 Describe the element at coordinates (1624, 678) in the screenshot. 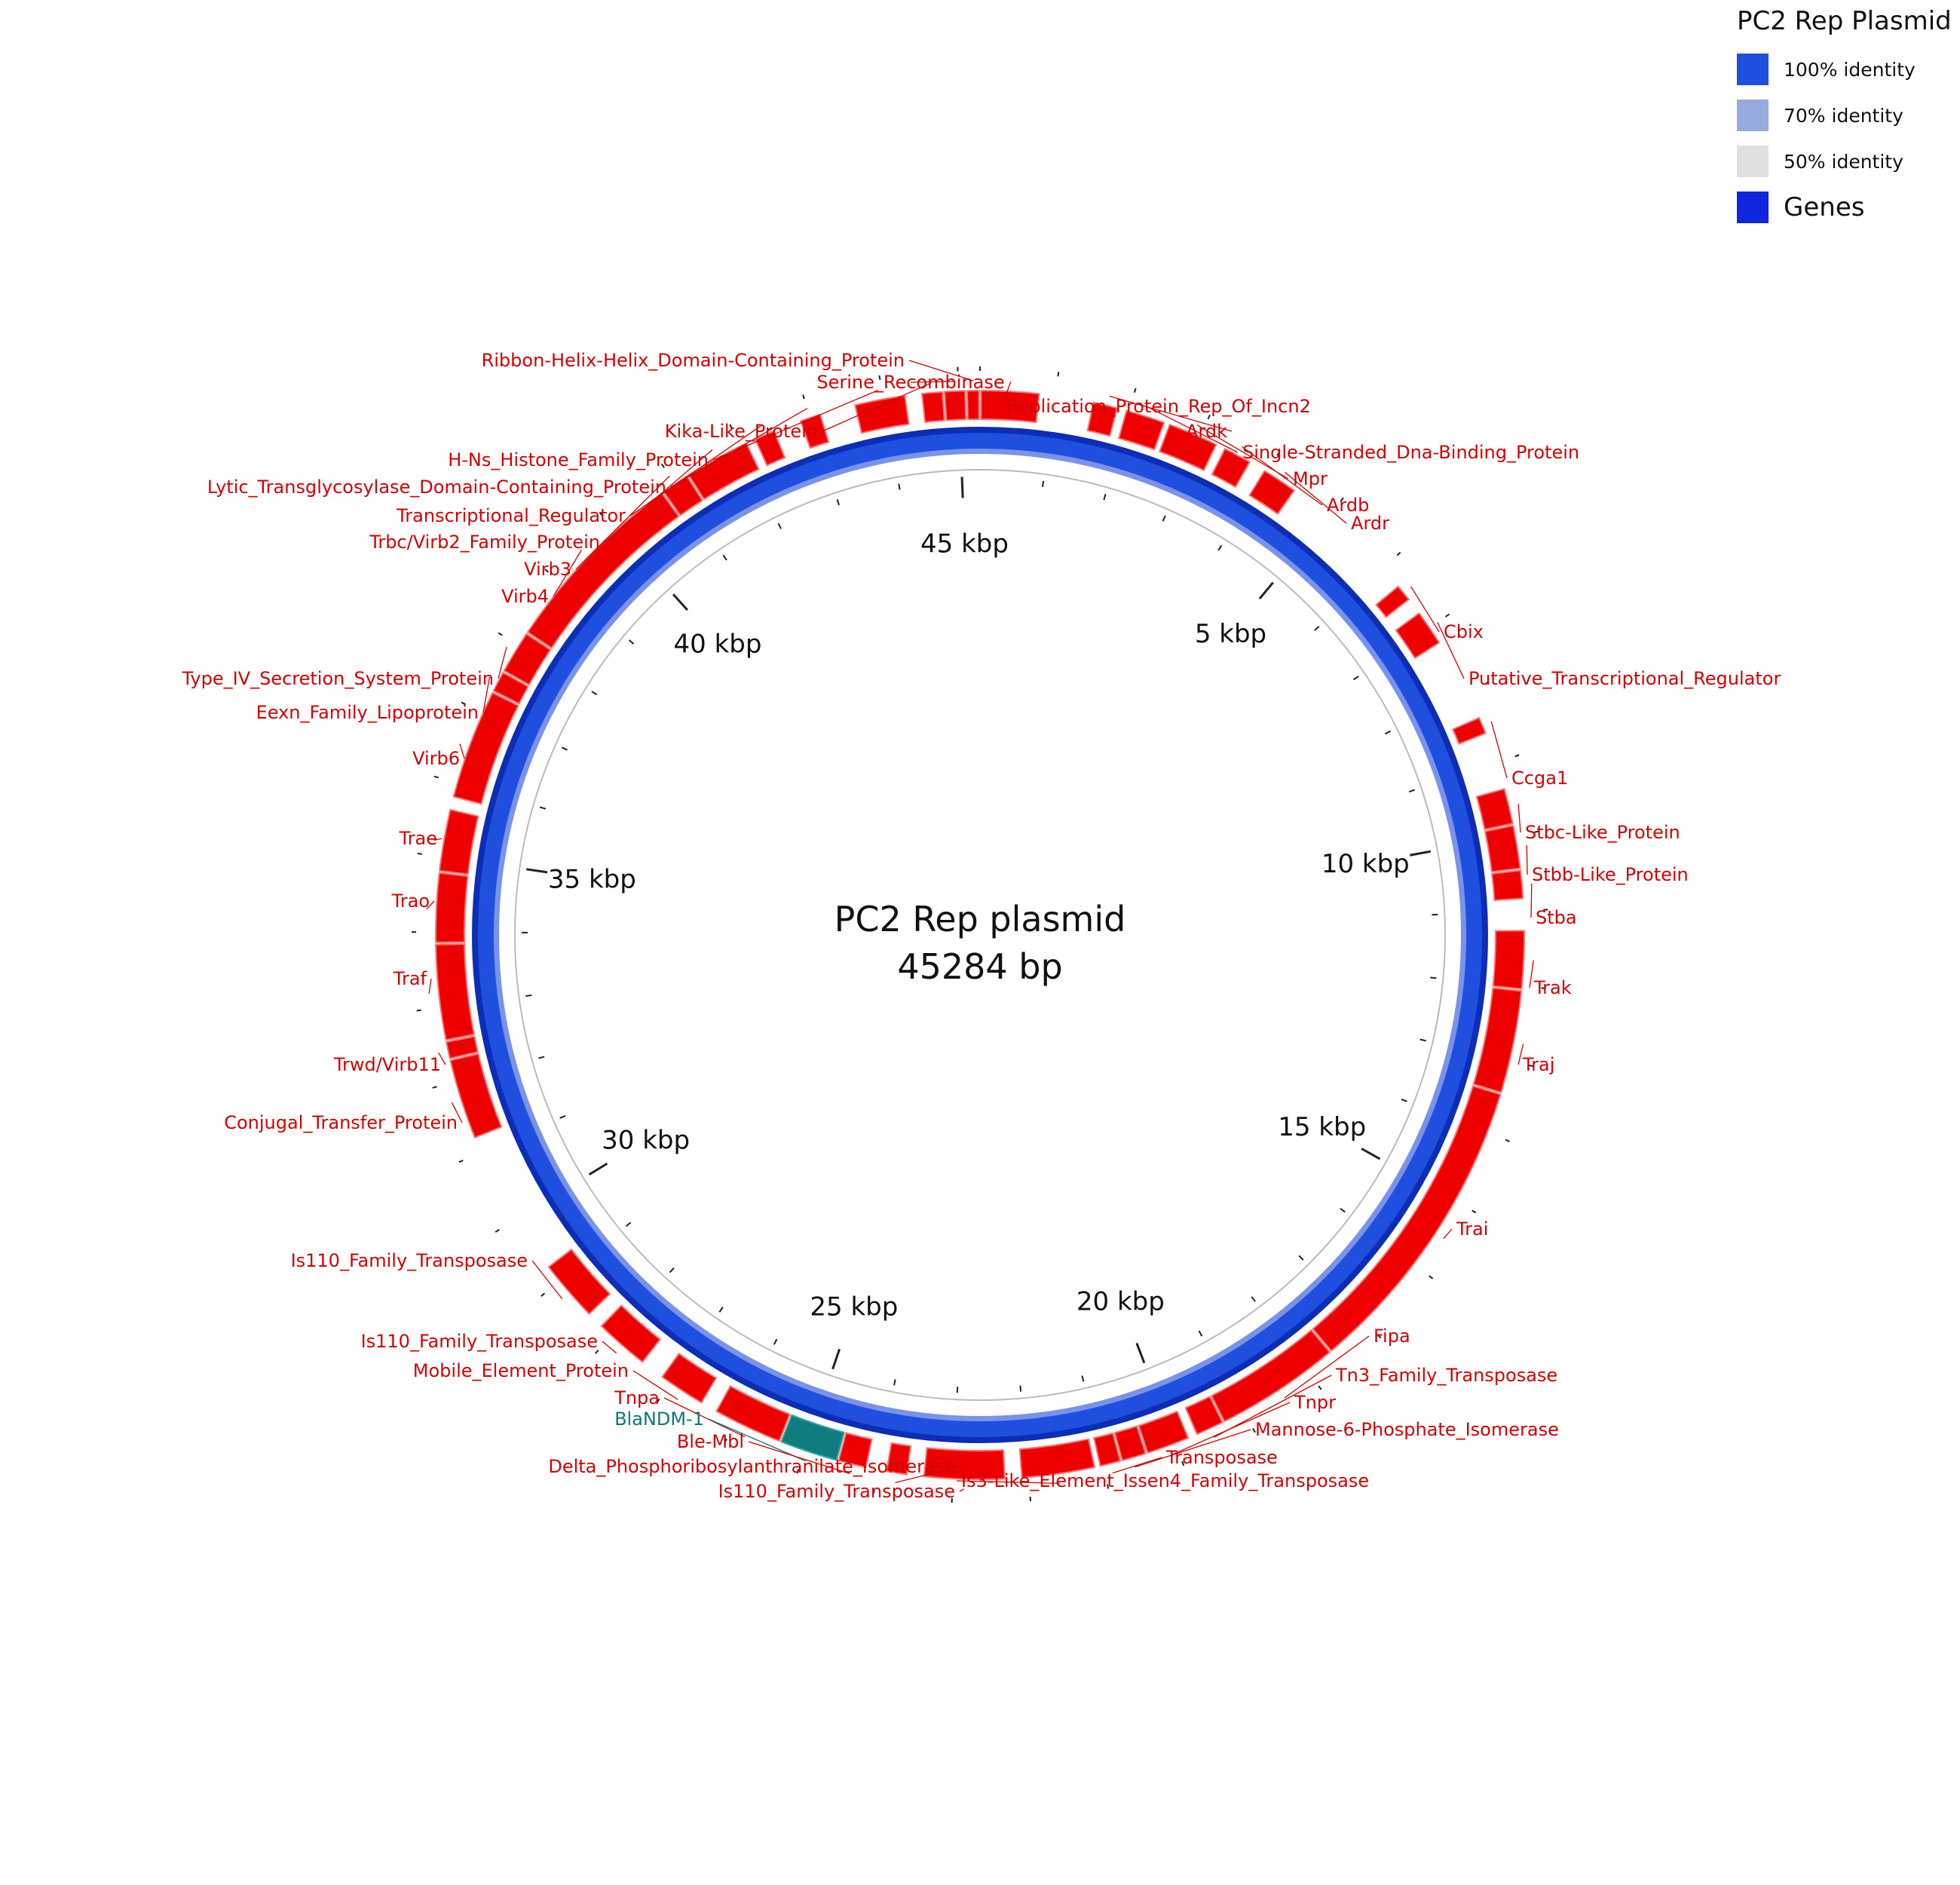

I see `gene-label: Putative_Transcriptional_Regulator` at that location.